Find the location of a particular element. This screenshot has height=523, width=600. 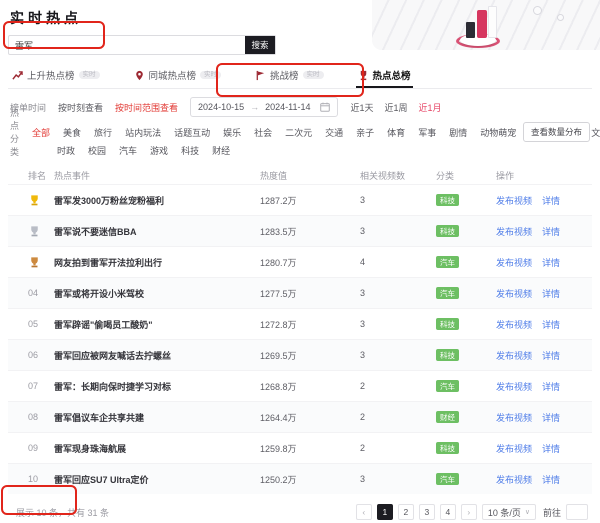

tab-total-hotspots: 热点总榜 is located at coordinates (384, 78).